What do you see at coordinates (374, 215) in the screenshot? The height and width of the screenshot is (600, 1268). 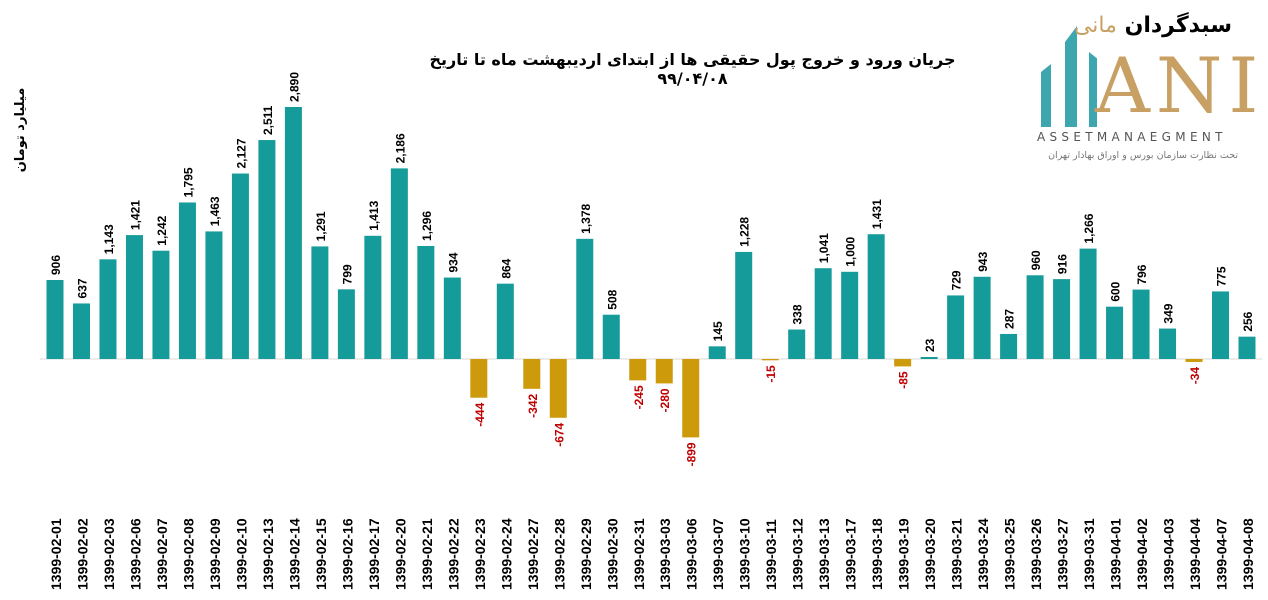 I see `data-label: 1,413` at bounding box center [374, 215].